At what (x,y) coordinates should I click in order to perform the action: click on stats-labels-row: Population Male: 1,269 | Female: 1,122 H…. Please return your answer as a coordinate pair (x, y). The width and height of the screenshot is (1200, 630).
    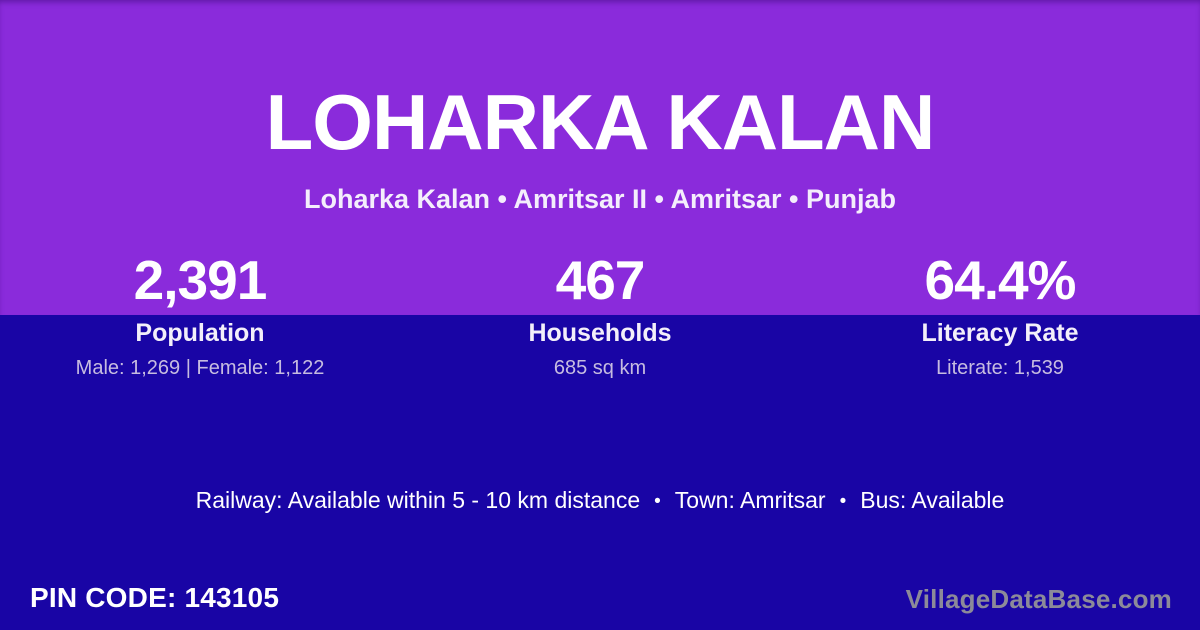
    Looking at the image, I should click on (600, 347).